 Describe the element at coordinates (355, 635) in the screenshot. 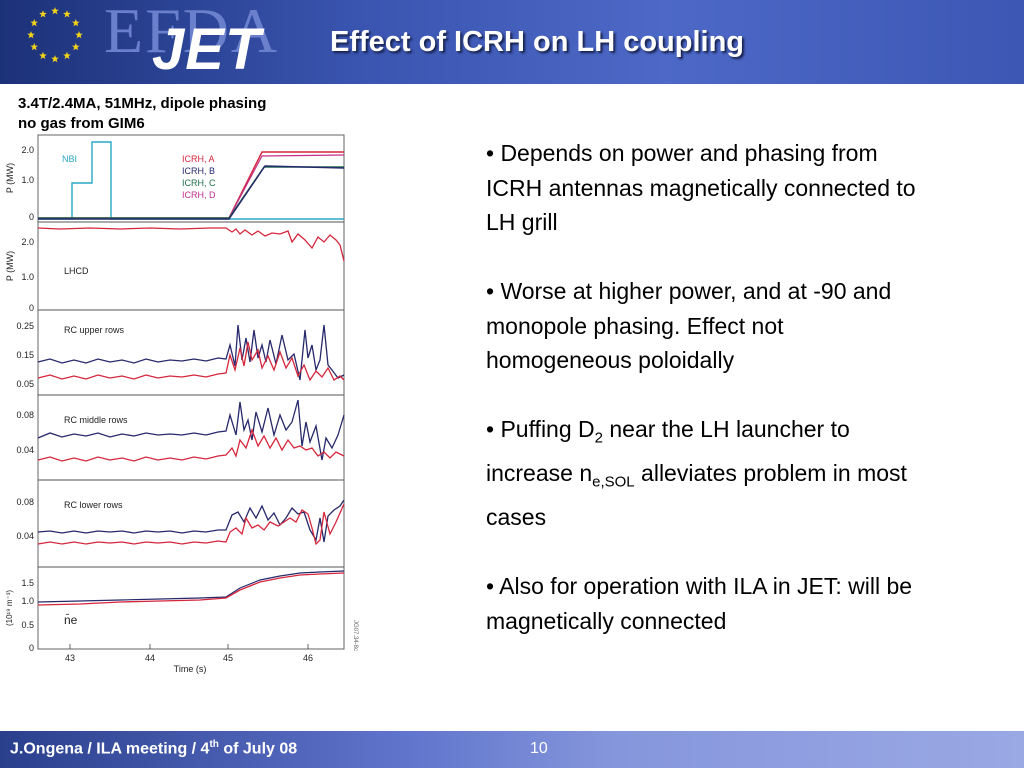

I see `figure-code: JG07.34-8c` at that location.